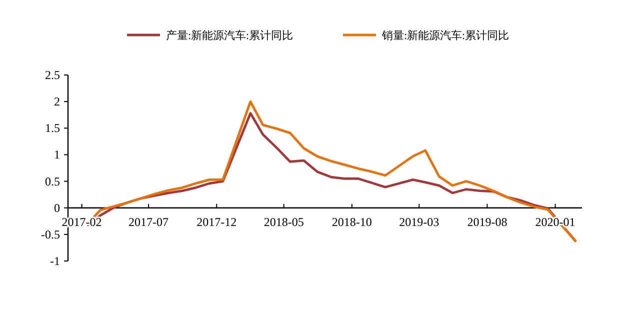  I want to click on y-tick-label: 0, so click(57, 207).